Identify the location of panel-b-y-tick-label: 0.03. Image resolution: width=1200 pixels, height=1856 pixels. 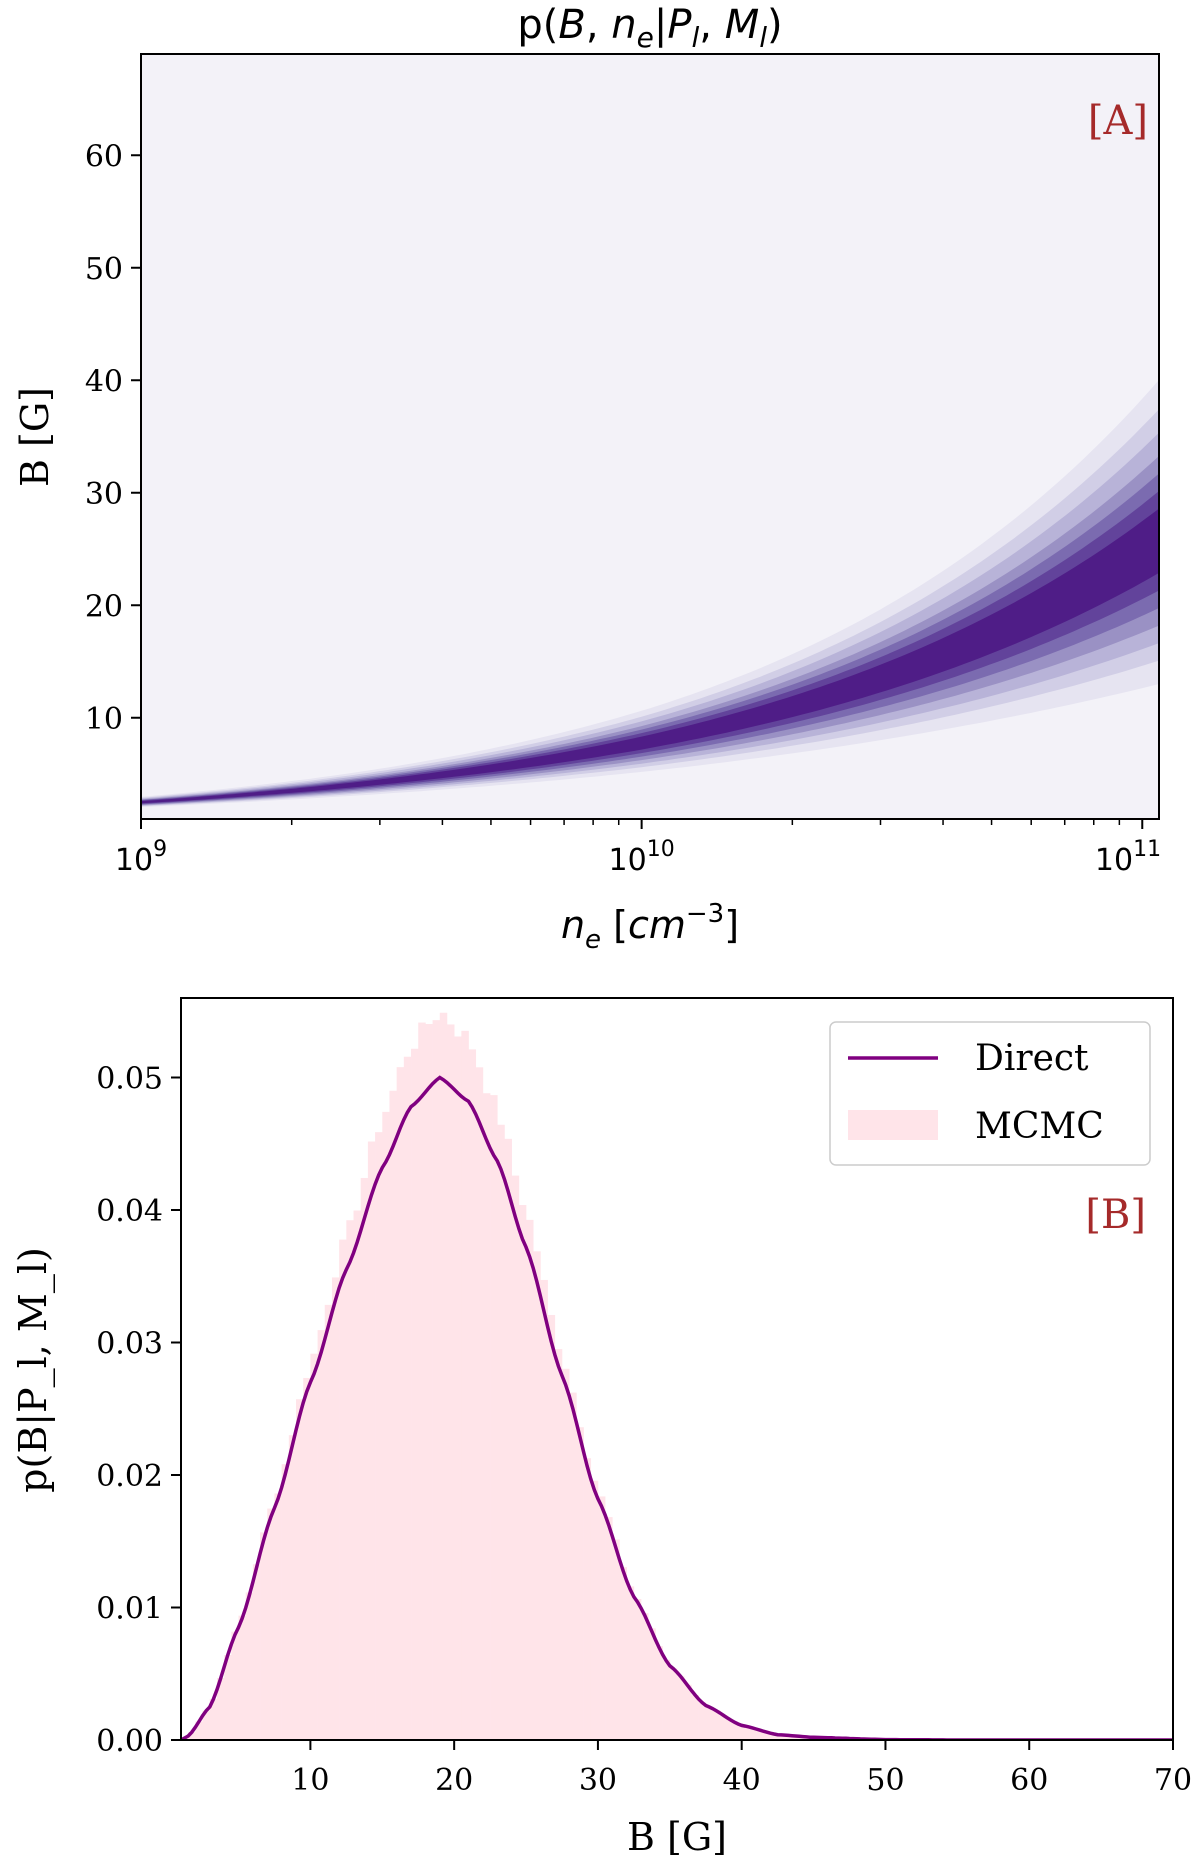
(129, 1344).